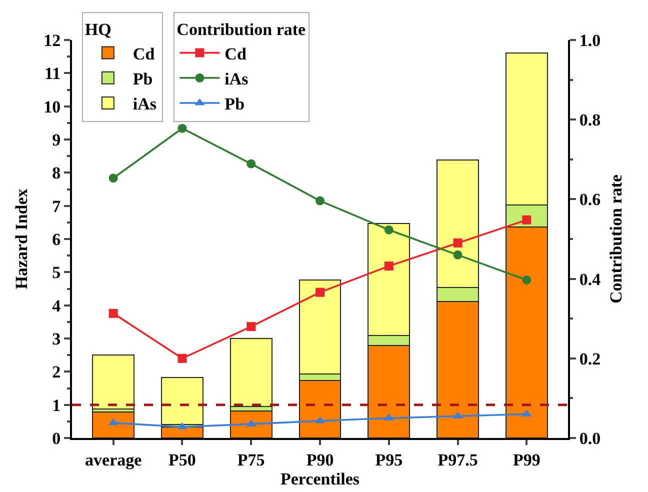  I want to click on y2-tick-label: 0.6, so click(590, 200).